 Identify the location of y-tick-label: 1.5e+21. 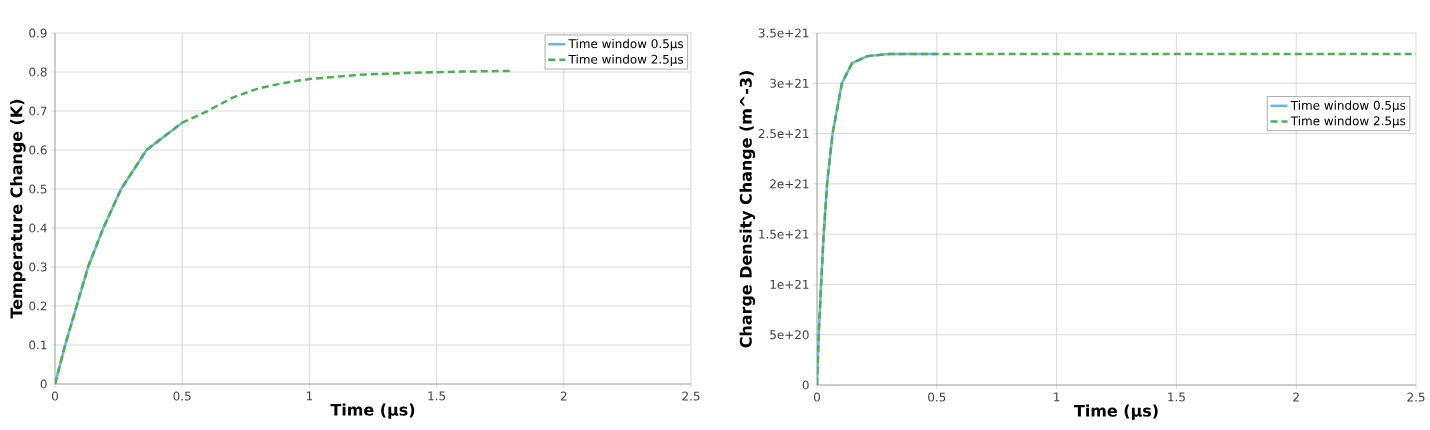
(784, 234).